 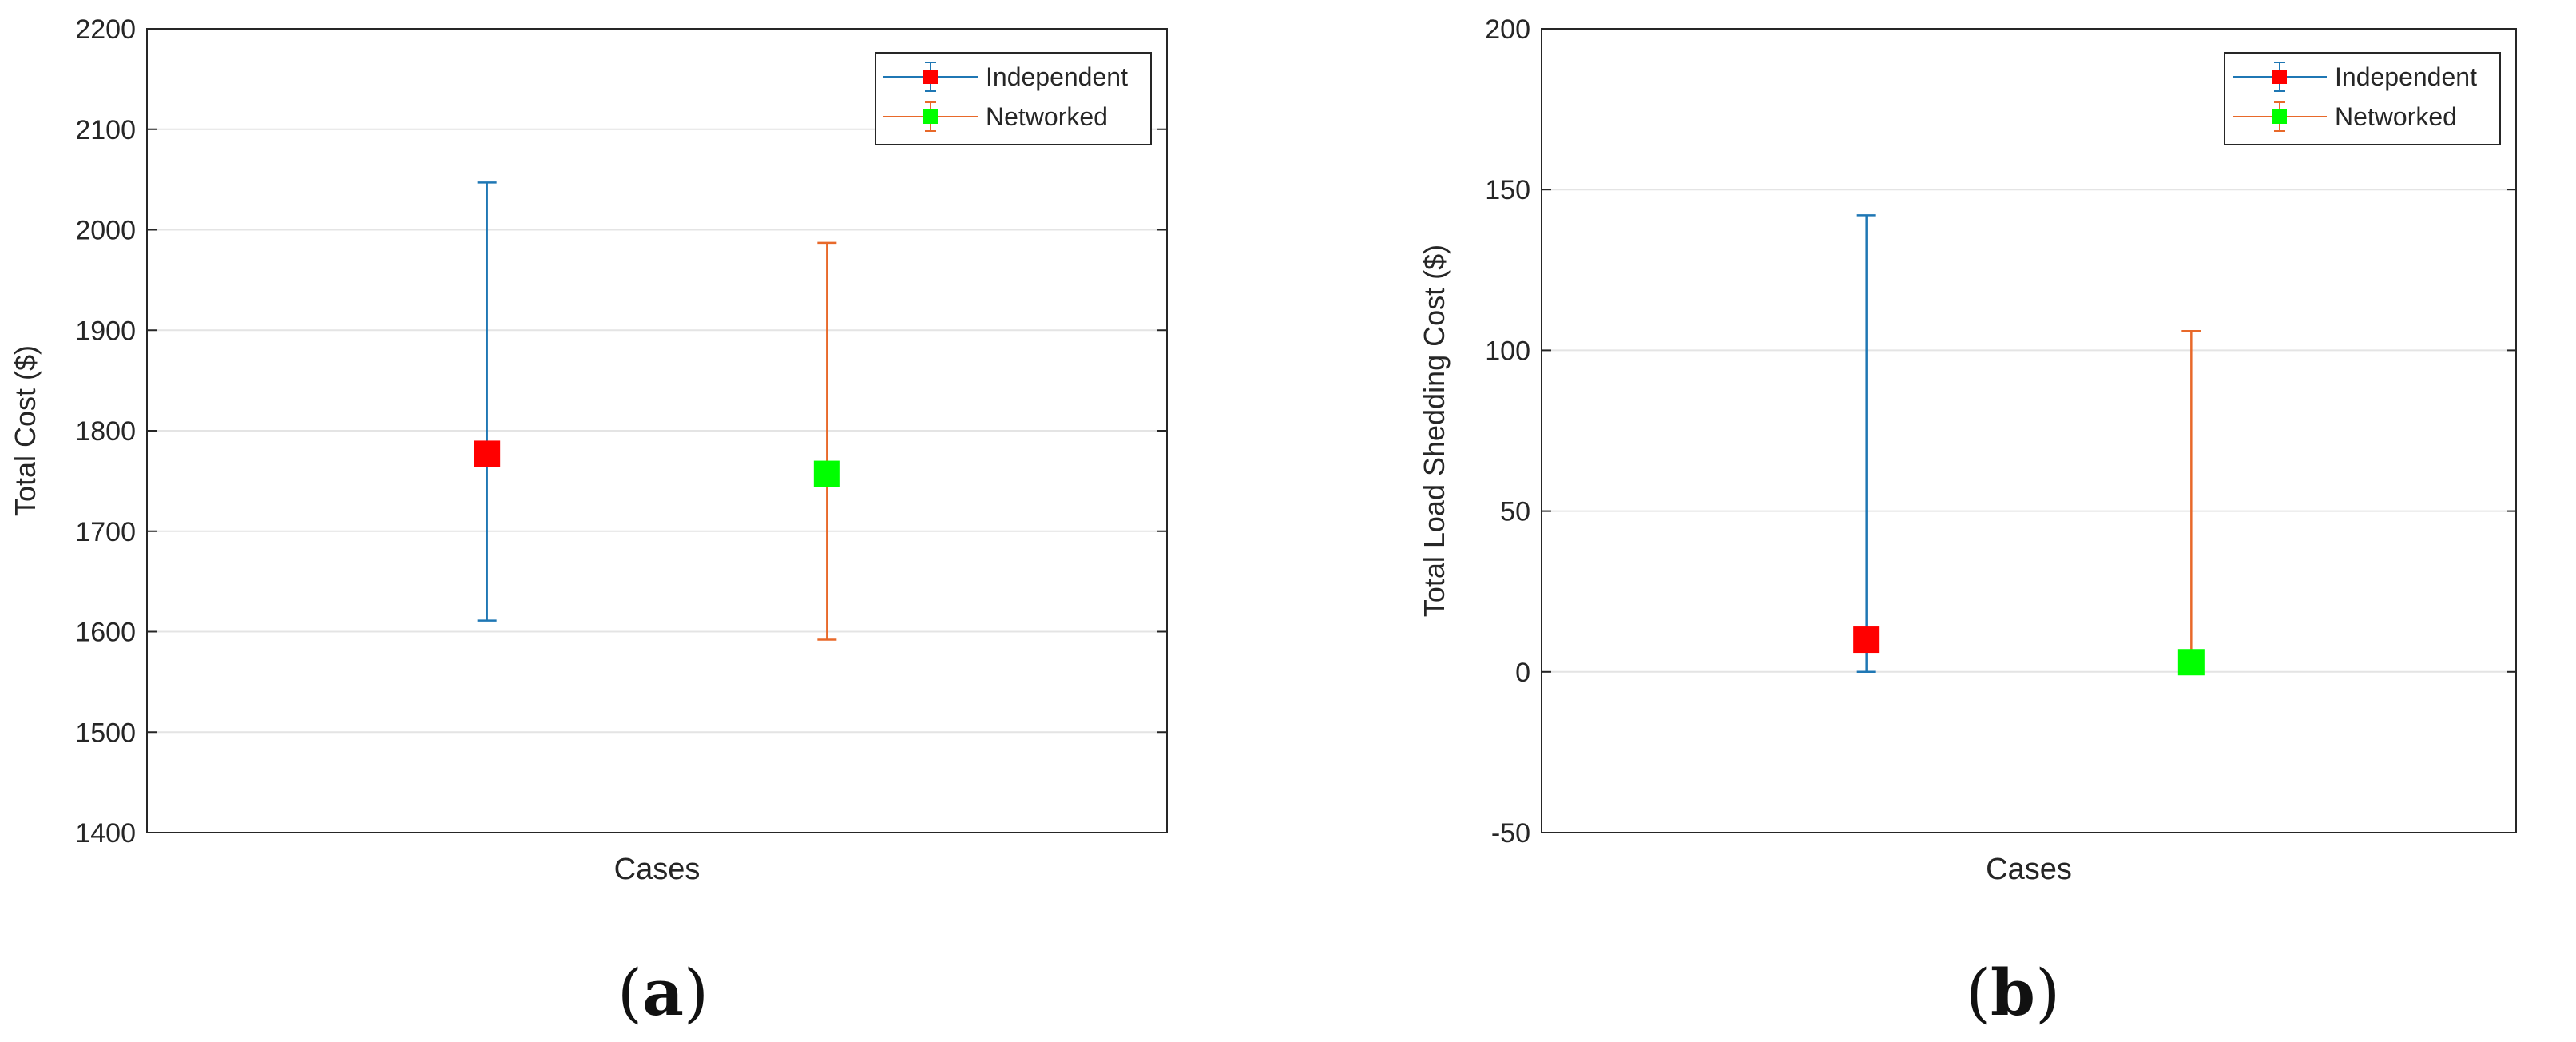 What do you see at coordinates (105, 733) in the screenshot?
I see `y-tick-label: 1500` at bounding box center [105, 733].